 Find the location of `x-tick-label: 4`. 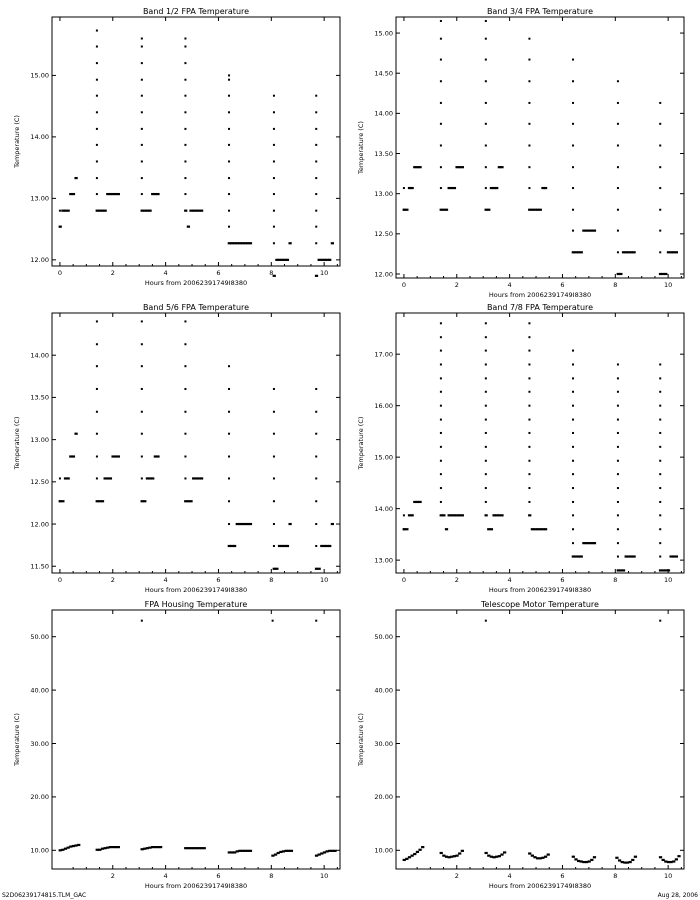

x-tick-label: 4 is located at coordinates (510, 285).